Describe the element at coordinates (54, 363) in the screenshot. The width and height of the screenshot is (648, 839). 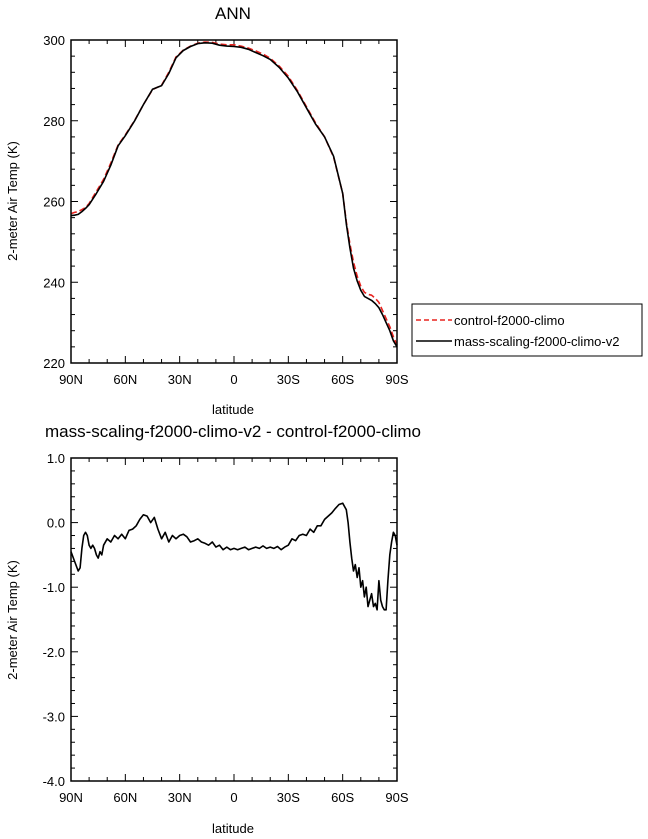
I see `y-tick-label: 220` at that location.